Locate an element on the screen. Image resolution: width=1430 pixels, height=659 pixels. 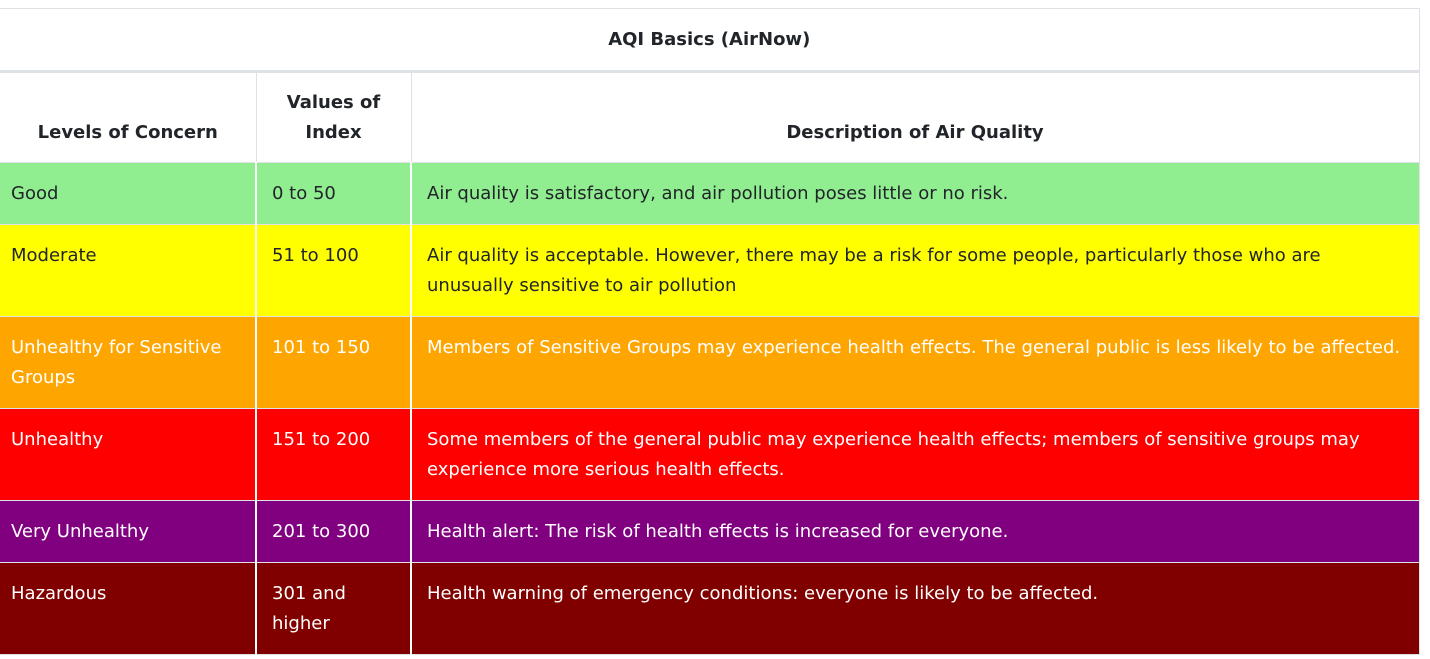
header-description: Description of Air Quality is located at coordinates (915, 117).